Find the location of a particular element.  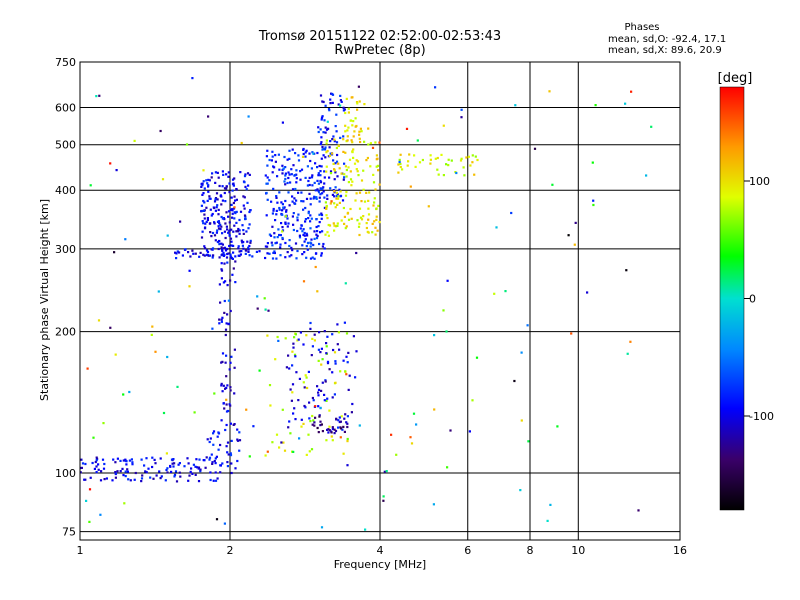

x-tick-labels: 1 2 4 6 8 10 16 is located at coordinates (382, 550).